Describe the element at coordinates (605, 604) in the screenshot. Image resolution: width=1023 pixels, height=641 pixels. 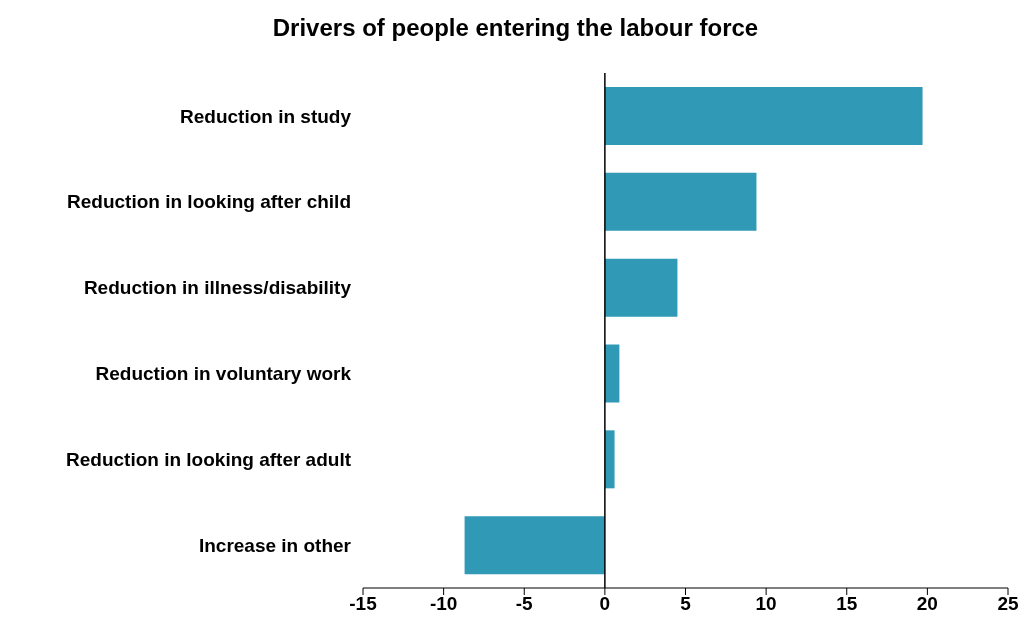
I see `x-tick-label: 0` at that location.